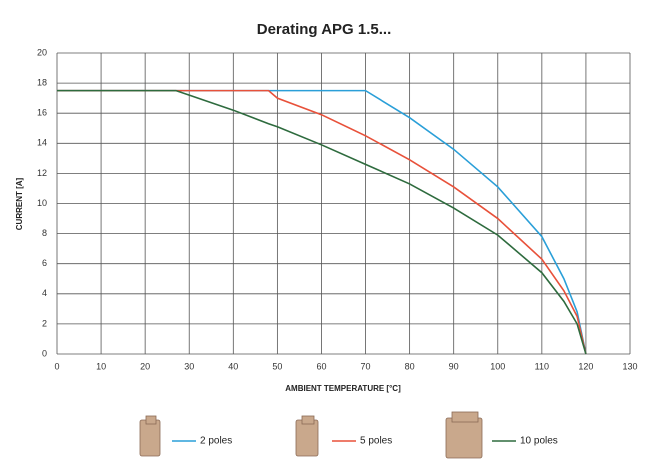 The image size is (647, 476). What do you see at coordinates (101, 366) in the screenshot?
I see `x-tick-label: 10` at bounding box center [101, 366].